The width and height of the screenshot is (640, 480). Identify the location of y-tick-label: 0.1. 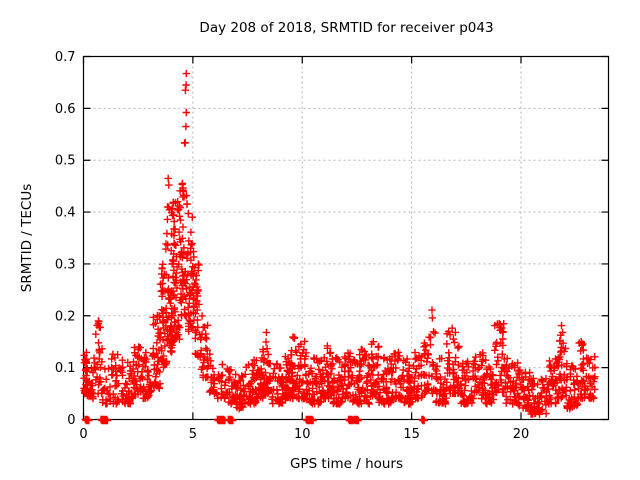
(65, 368).